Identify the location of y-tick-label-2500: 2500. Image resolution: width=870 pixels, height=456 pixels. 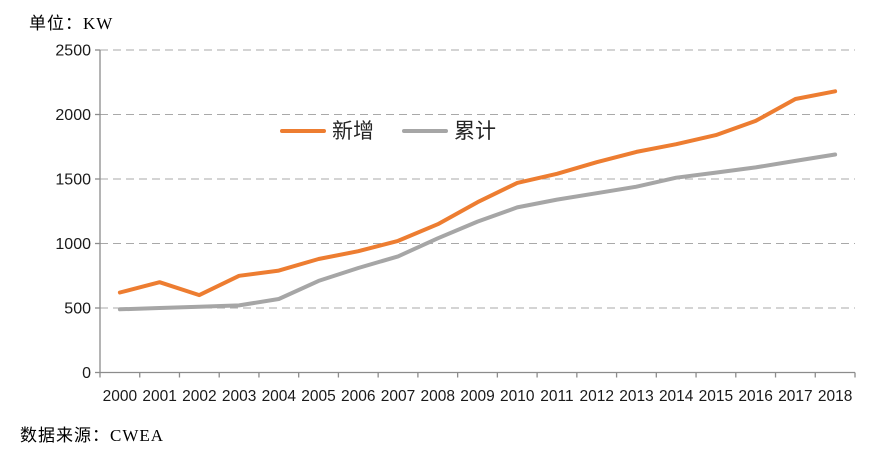
(73, 51).